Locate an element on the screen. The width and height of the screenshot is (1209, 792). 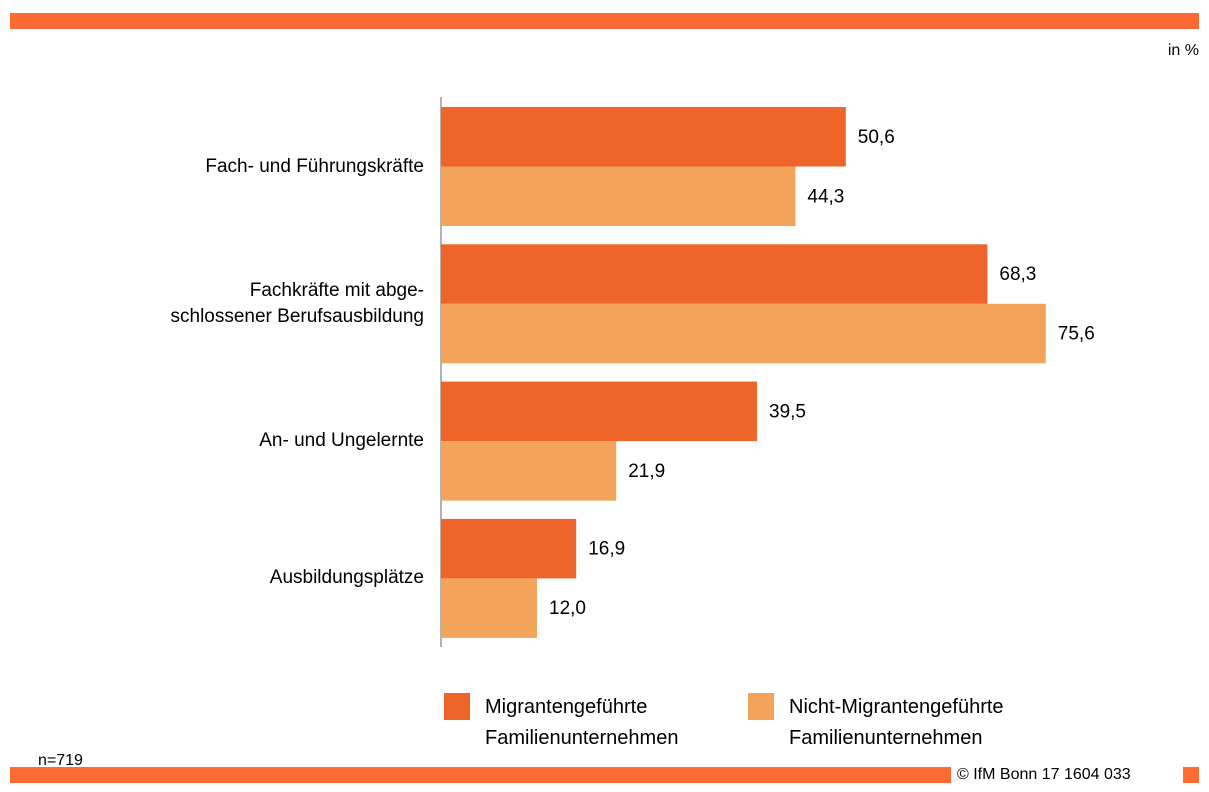
category-label: Fach- und Führungskräfte is located at coordinates (314, 166).